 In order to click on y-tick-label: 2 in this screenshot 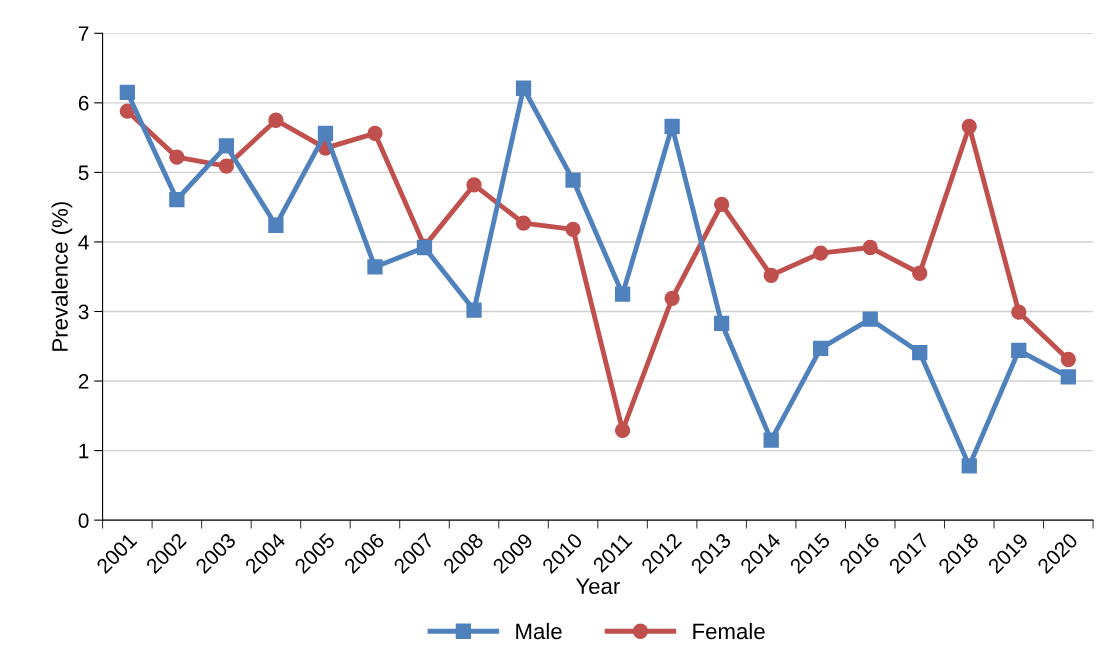, I will do `click(83, 381)`.